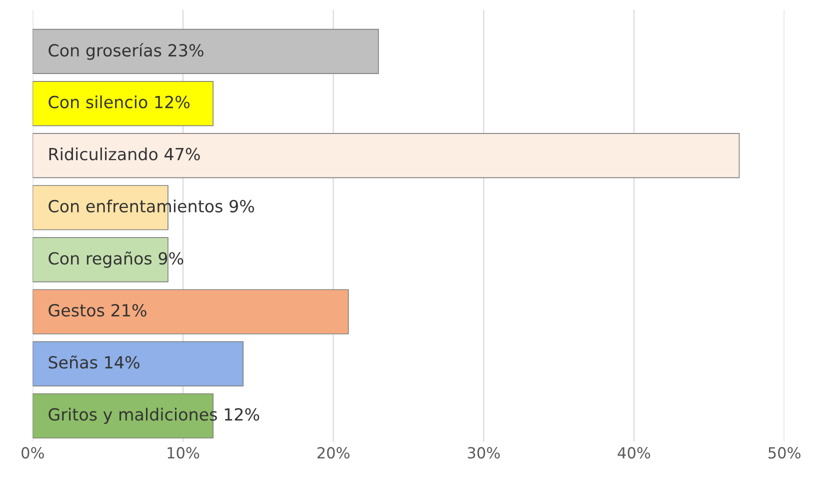 This screenshot has width=817, height=491. I want to click on category-label: Con silencio 12%, so click(119, 101).